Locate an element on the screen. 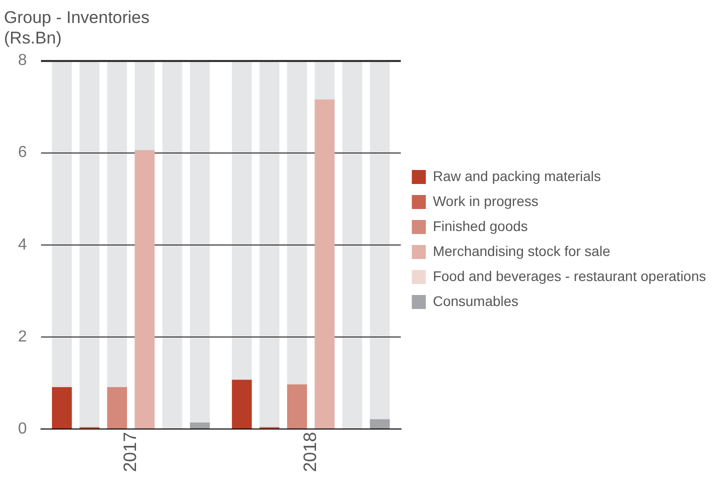 This screenshot has width=720, height=479. legend-label: Raw and packing materials is located at coordinates (516, 176).